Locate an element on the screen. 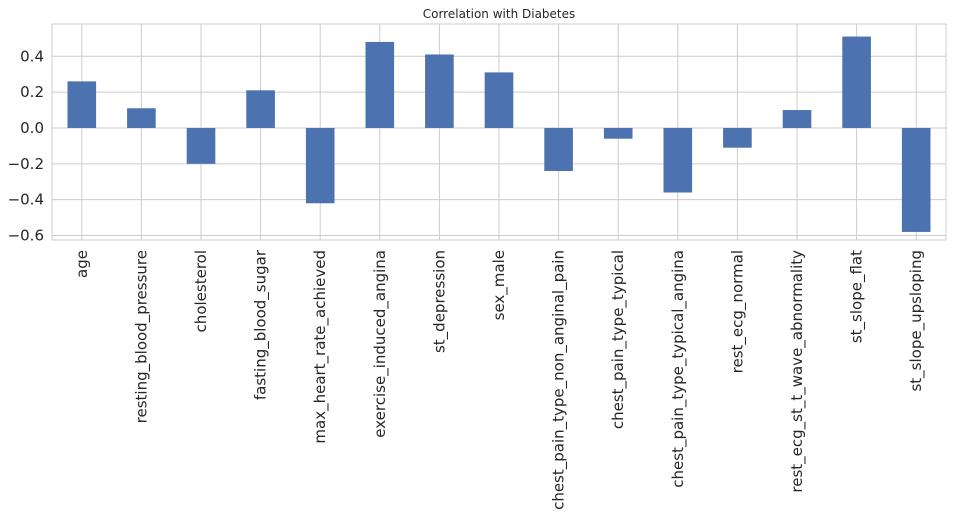  x-tick-label: sex_male is located at coordinates (499, 285).